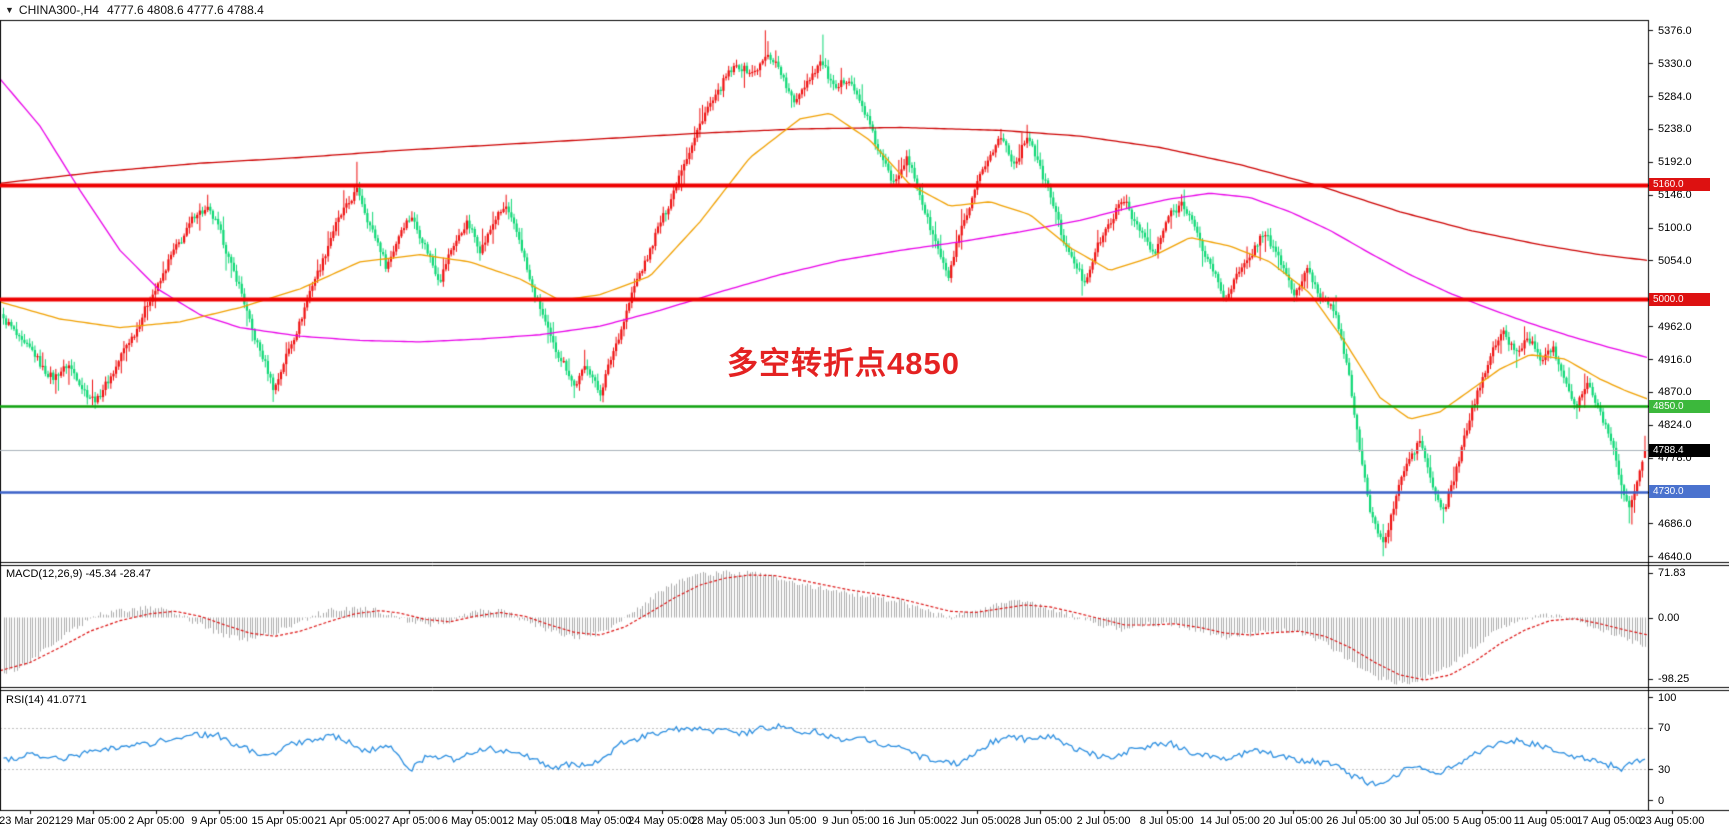 The width and height of the screenshot is (1729, 837). What do you see at coordinates (1356, 821) in the screenshot?
I see `time-axis-label: 26 Jul 05:00` at bounding box center [1356, 821].